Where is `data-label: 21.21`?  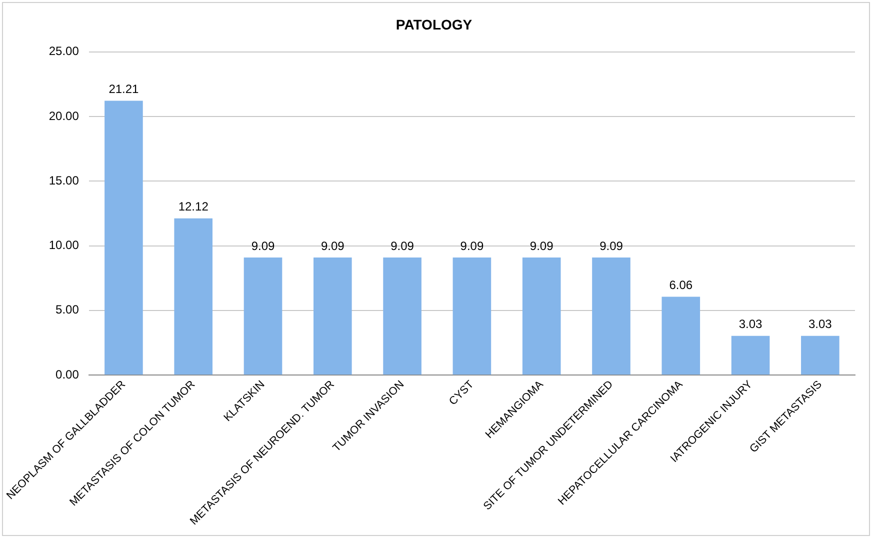
data-label: 21.21 is located at coordinates (124, 89).